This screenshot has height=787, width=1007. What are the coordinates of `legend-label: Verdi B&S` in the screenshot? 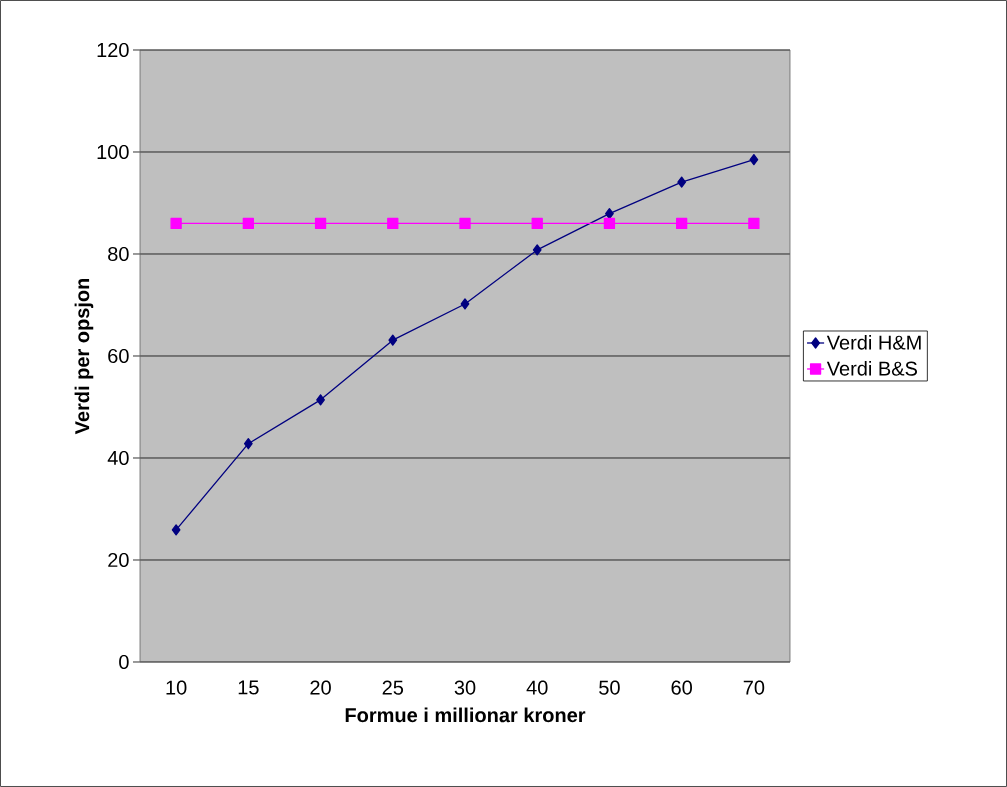 It's located at (871, 368).